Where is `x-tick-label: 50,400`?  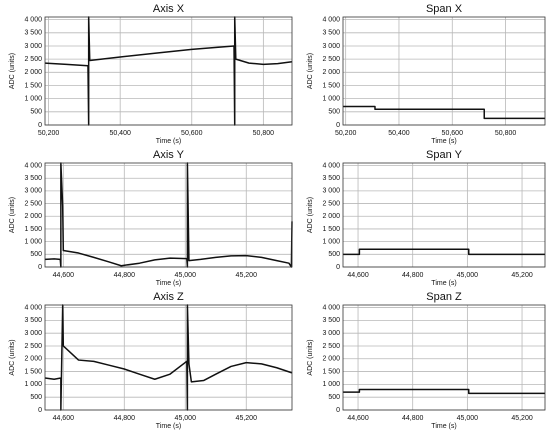 x-tick-label: 50,400 is located at coordinates (399, 133).